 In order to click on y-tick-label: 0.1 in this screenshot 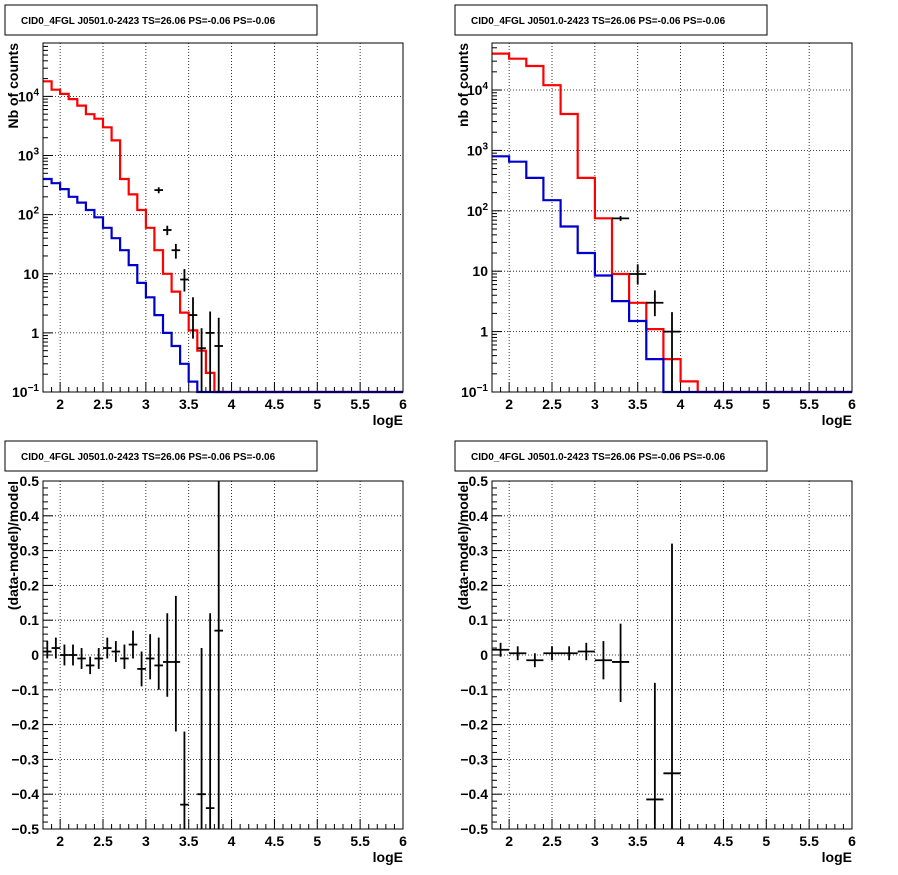, I will do `click(479, 620)`.